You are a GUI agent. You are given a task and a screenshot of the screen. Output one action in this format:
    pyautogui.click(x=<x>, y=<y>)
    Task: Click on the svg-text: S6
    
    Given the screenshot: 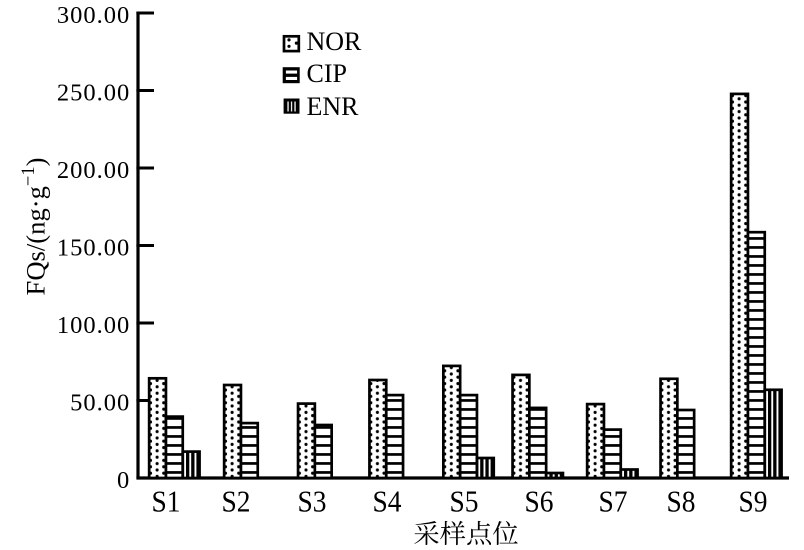 What is the action you would take?
    pyautogui.click(x=539, y=501)
    